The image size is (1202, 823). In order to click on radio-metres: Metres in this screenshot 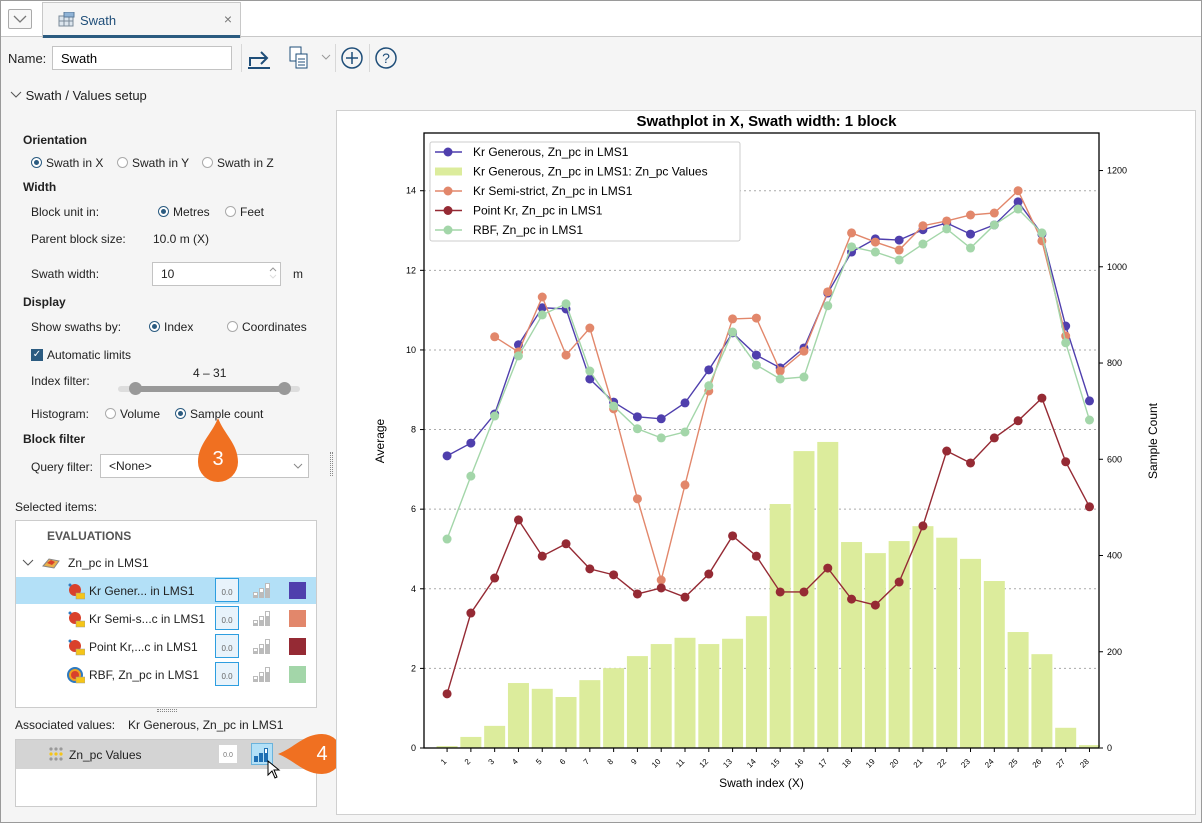, I will do `click(184, 212)`.